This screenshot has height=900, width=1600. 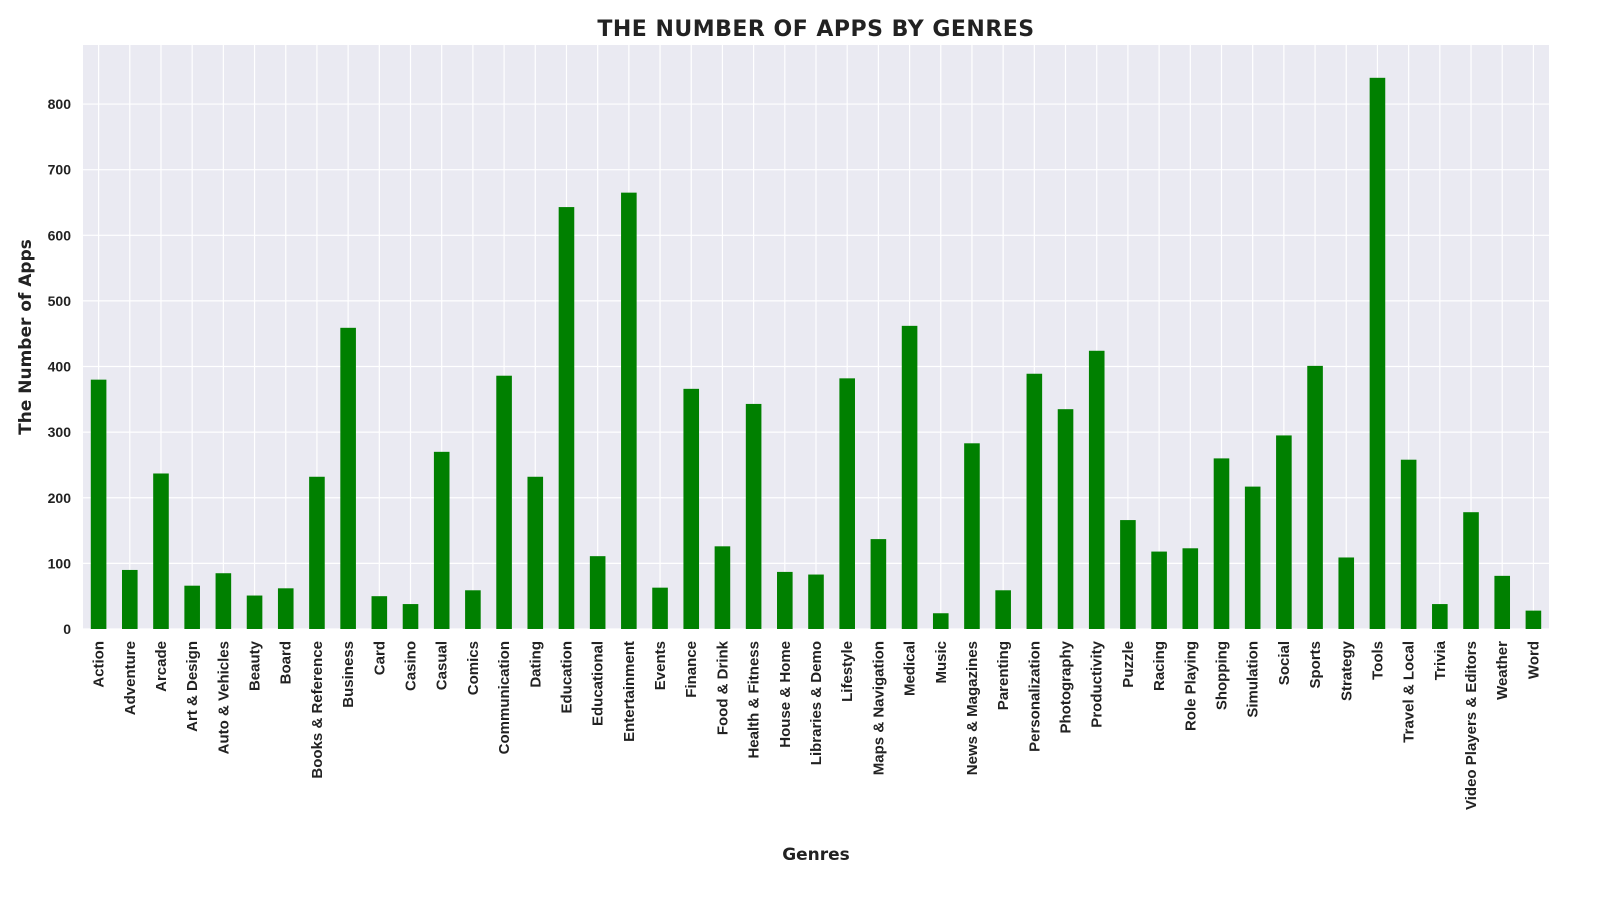 What do you see at coordinates (411, 666) in the screenshot?
I see `x-tick-label: Casino` at bounding box center [411, 666].